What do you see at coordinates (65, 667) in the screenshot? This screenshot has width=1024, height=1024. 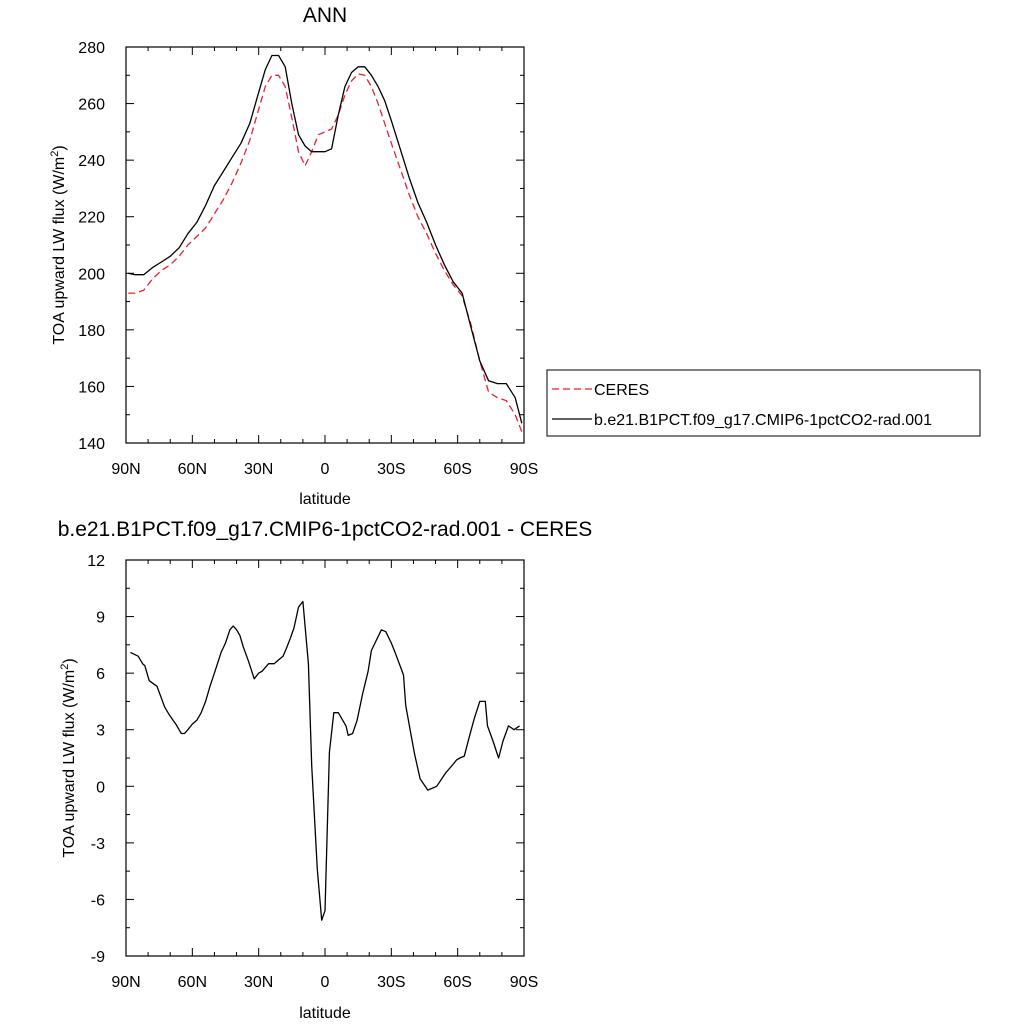 I see `bottom-y-axis-label-sup: 2` at bounding box center [65, 667].